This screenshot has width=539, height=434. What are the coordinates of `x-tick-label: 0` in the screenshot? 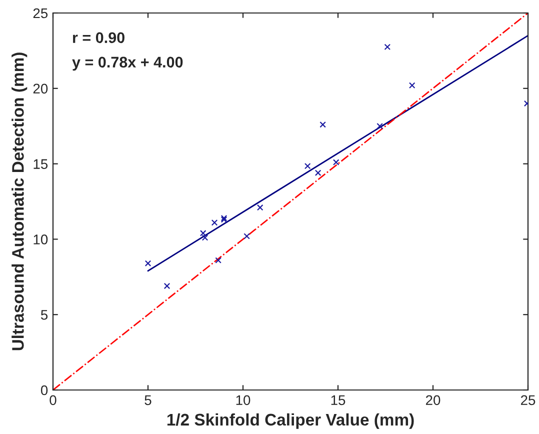 It's located at (53, 400).